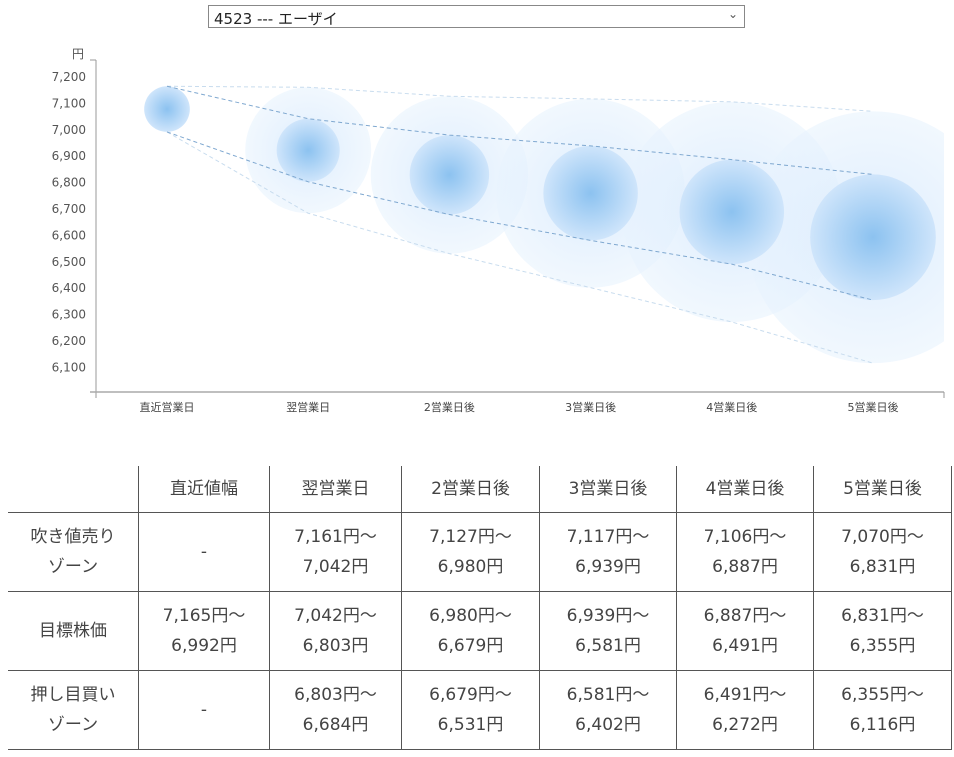  I want to click on chevron-down-icon: ⌄, so click(732, 14).